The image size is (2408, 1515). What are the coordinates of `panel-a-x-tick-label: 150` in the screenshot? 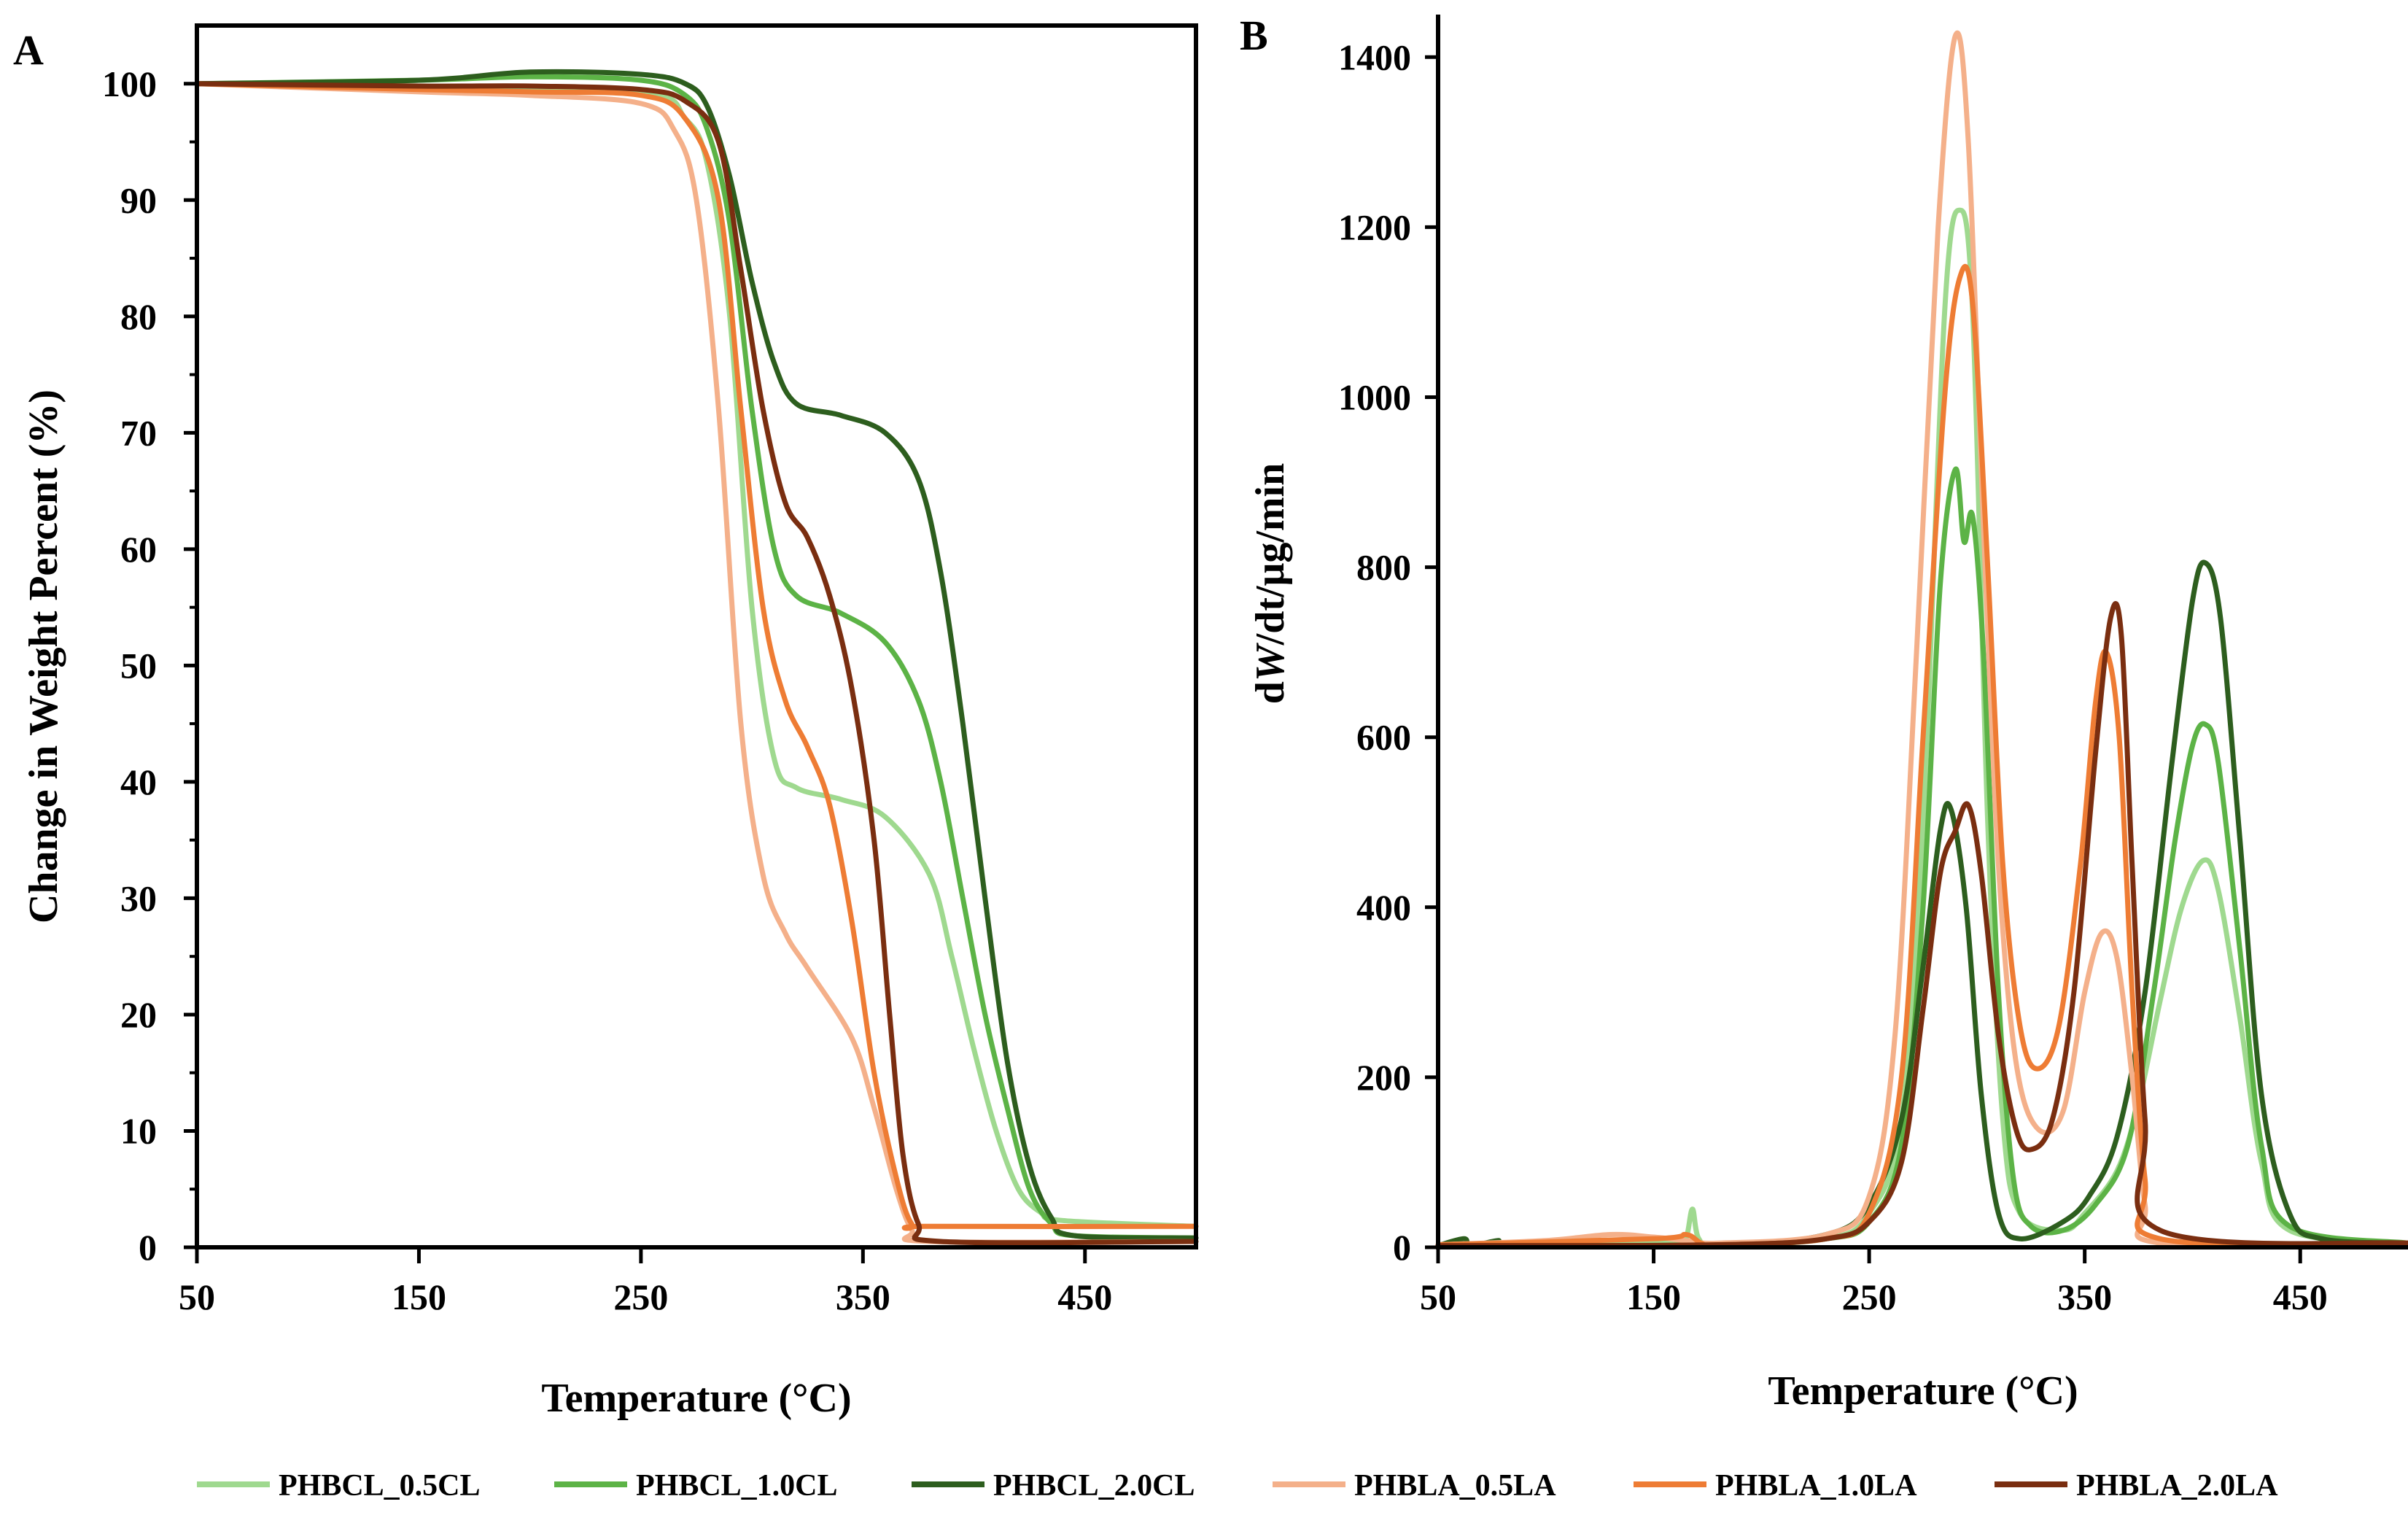 It's located at (419, 1296).